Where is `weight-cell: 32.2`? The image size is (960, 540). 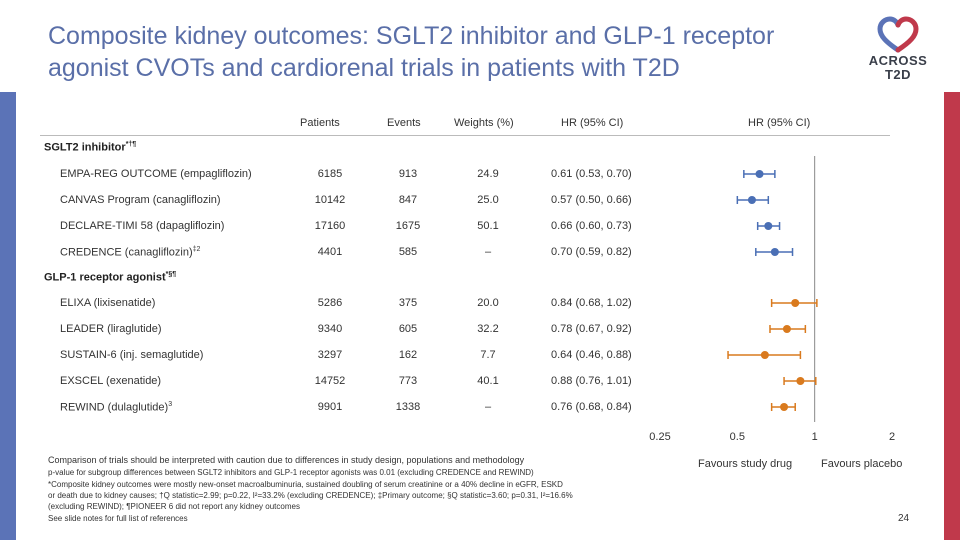
weight-cell: 32.2 is located at coordinates (488, 329).